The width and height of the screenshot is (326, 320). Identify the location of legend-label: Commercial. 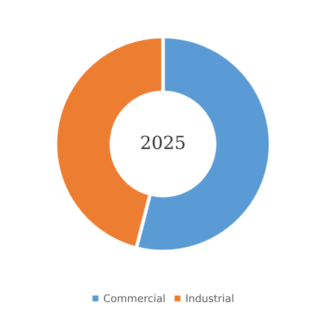
(134, 298).